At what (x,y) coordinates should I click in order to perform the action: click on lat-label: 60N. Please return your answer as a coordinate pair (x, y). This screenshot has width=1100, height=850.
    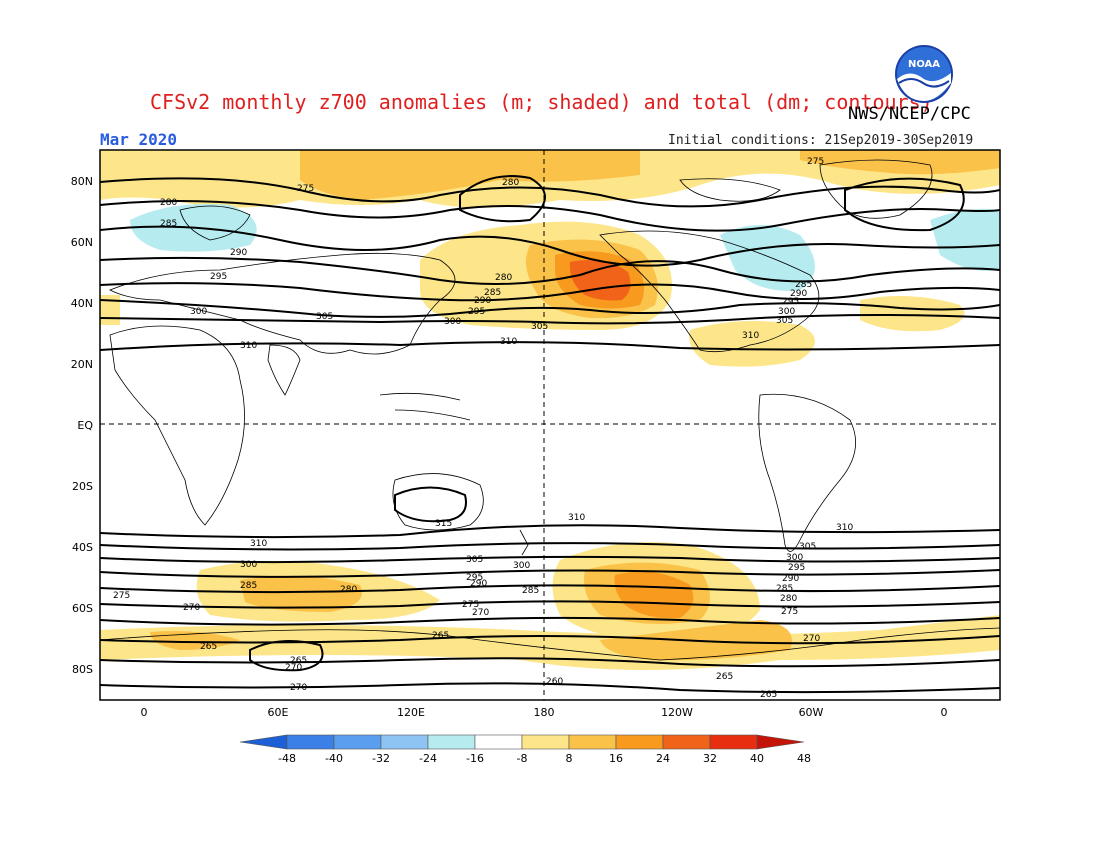
    Looking at the image, I should click on (82, 242).